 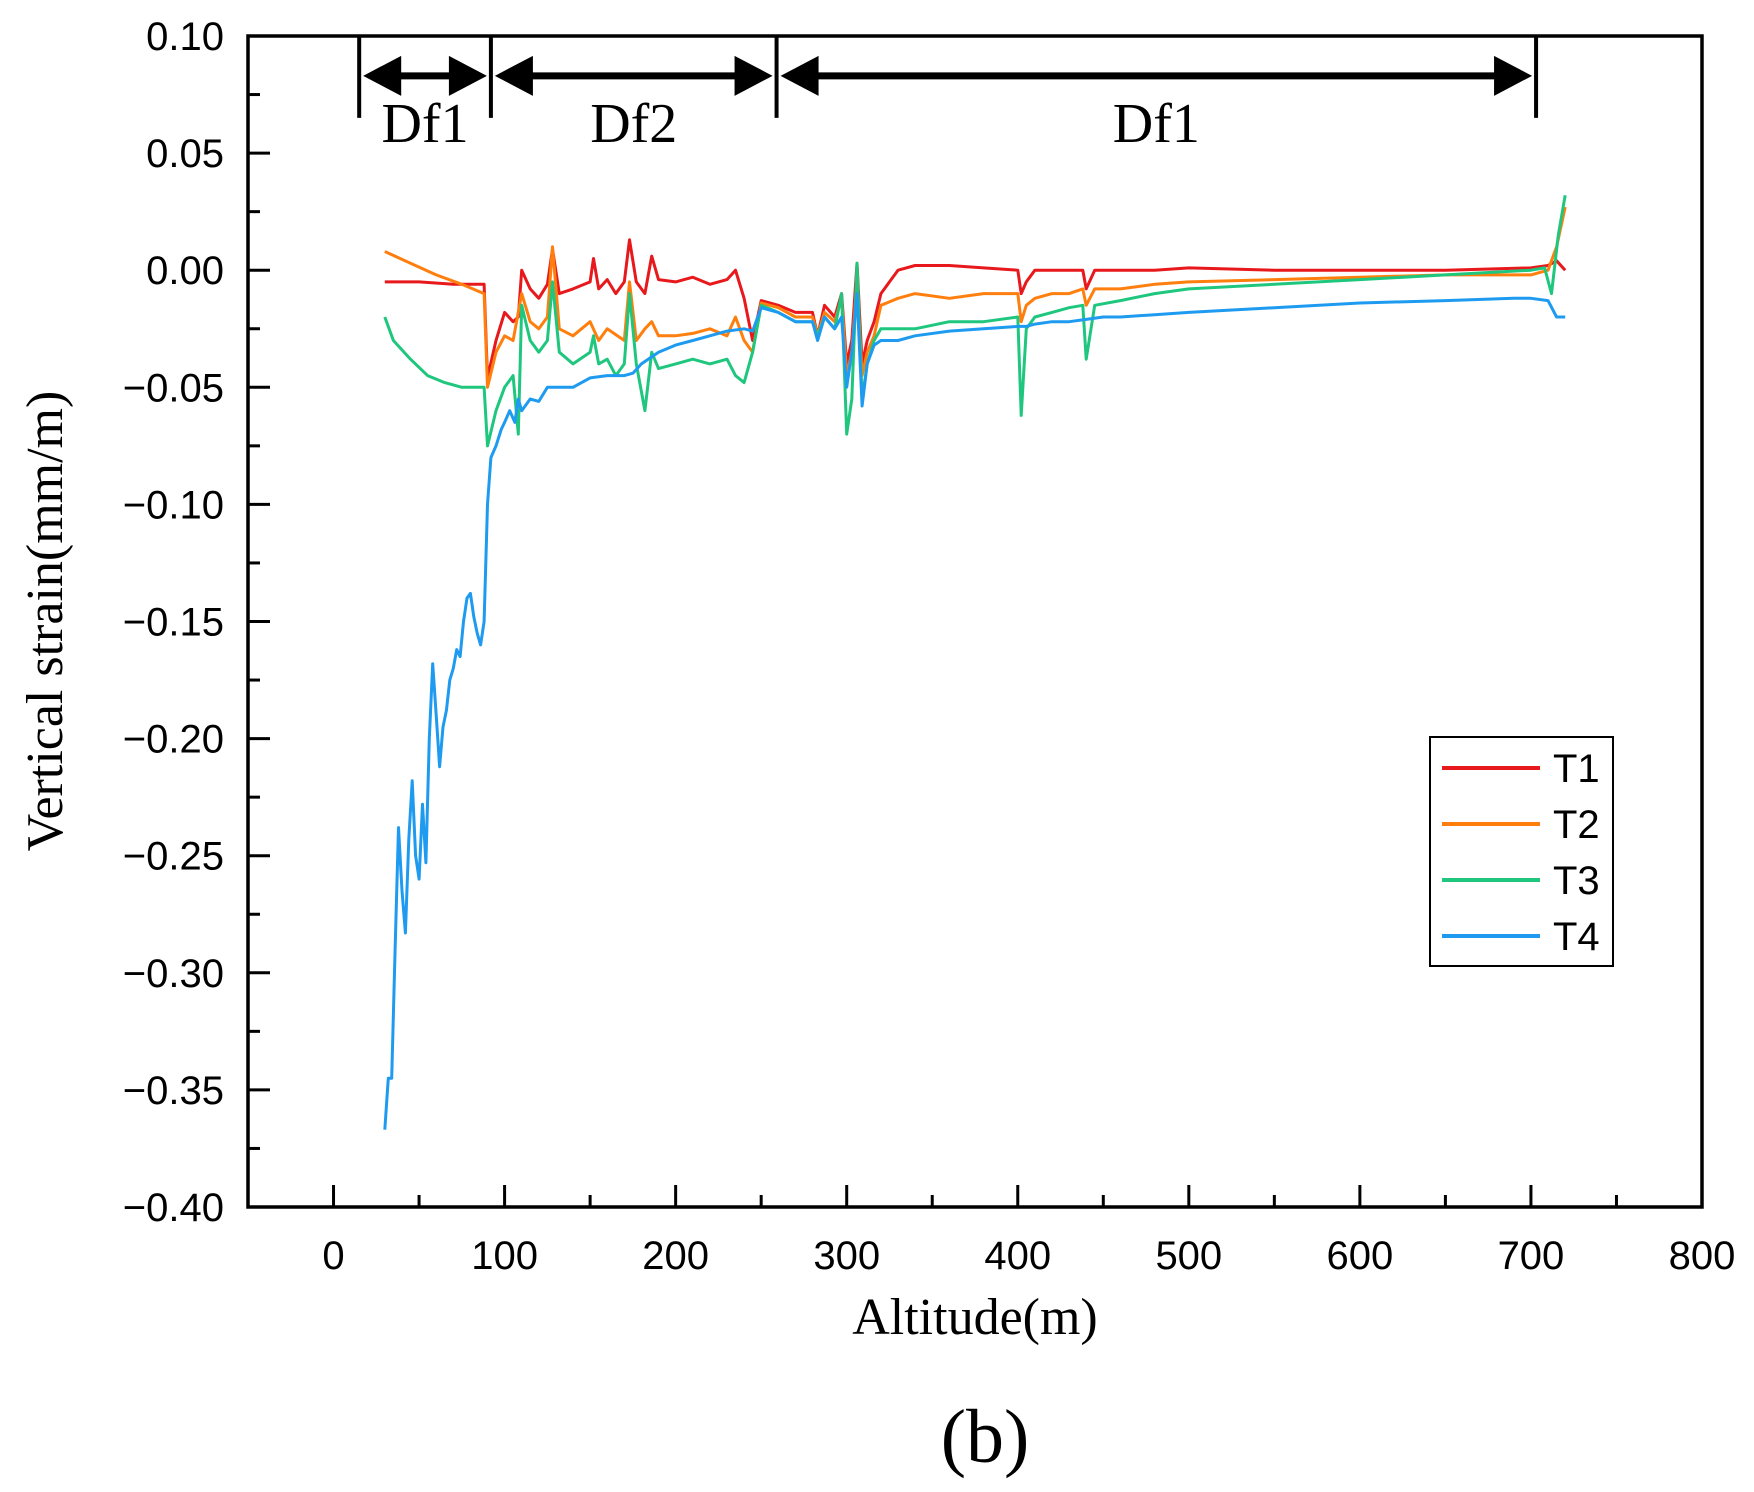 I want to click on series-line-T3, so click(x=975, y=321).